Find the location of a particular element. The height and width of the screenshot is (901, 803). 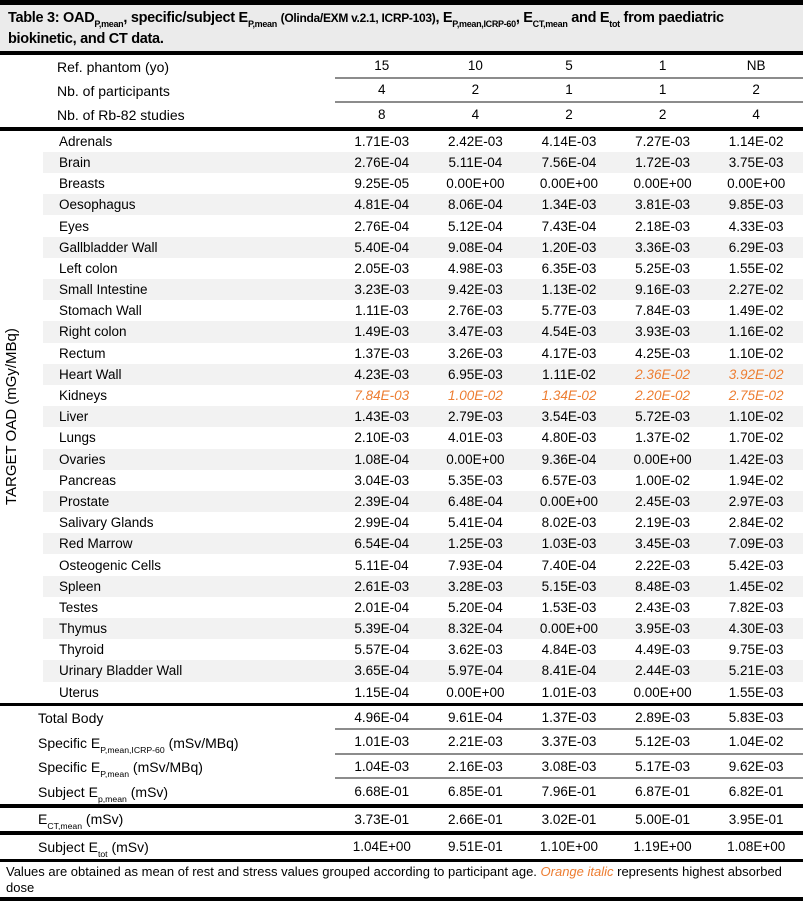

value-cell: 5.35E-03 is located at coordinates (475, 480).